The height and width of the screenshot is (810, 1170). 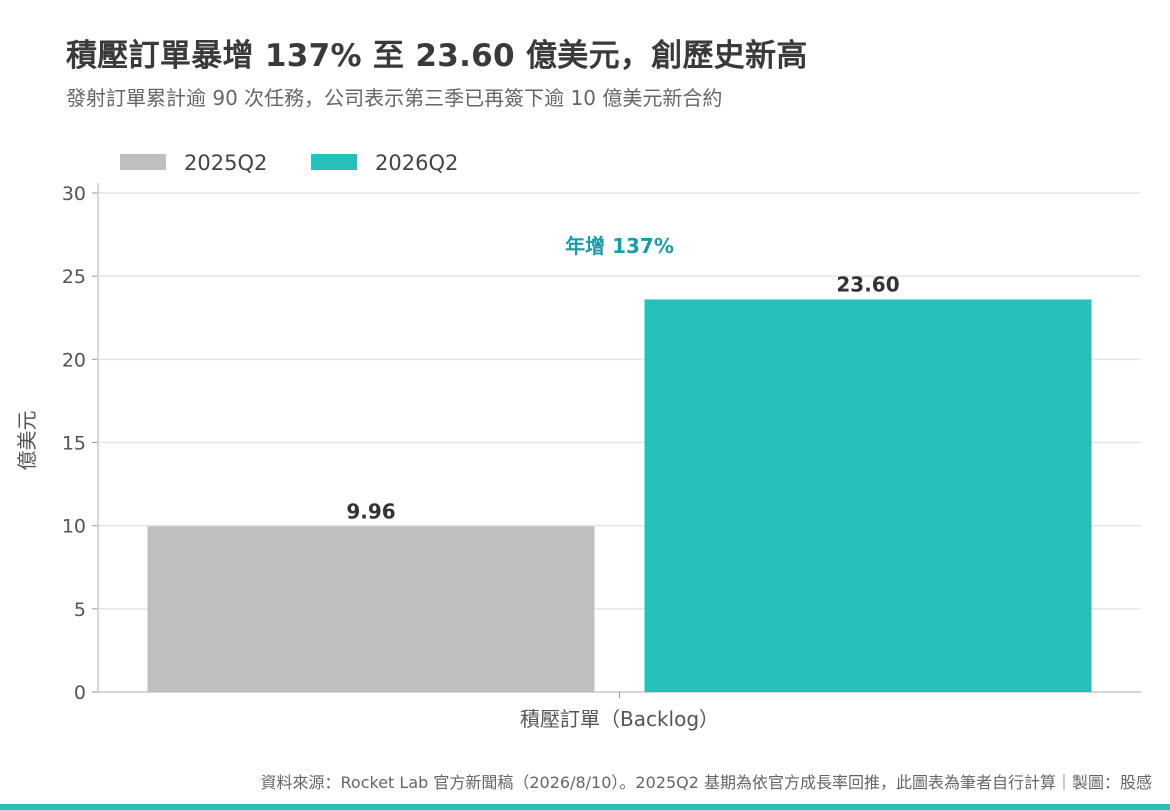 What do you see at coordinates (80, 610) in the screenshot?
I see `y-tick-label: 5` at bounding box center [80, 610].